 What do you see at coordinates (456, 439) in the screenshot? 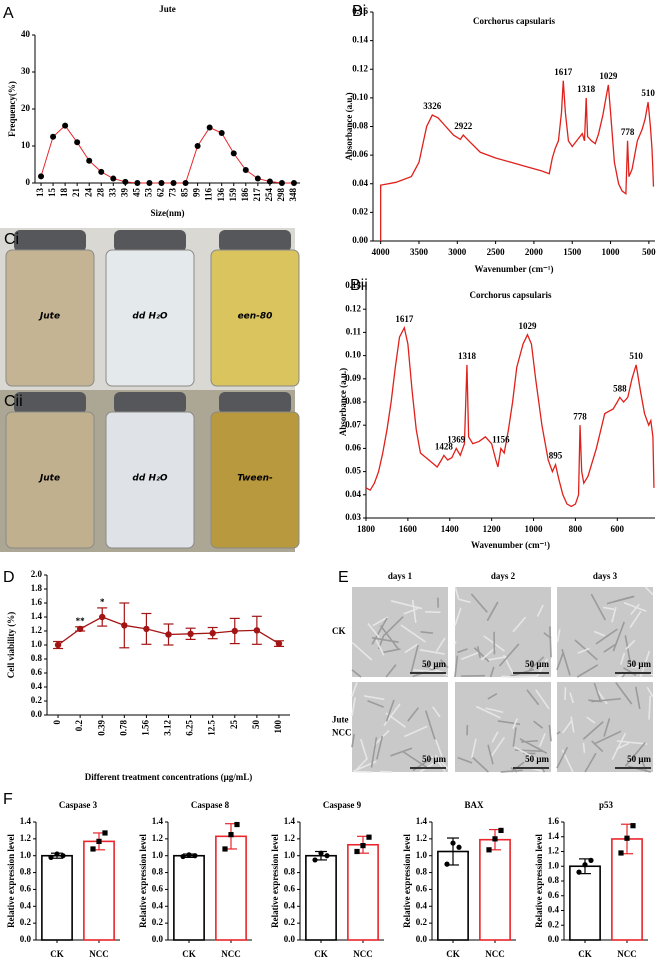
I see `peak-label: 1369` at bounding box center [456, 439].